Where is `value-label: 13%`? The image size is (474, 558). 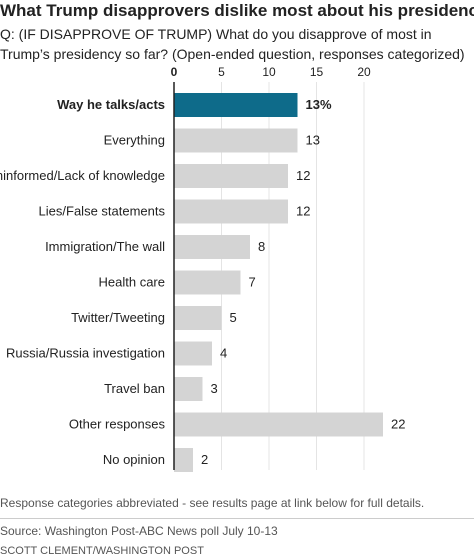 value-label: 13% is located at coordinates (319, 104).